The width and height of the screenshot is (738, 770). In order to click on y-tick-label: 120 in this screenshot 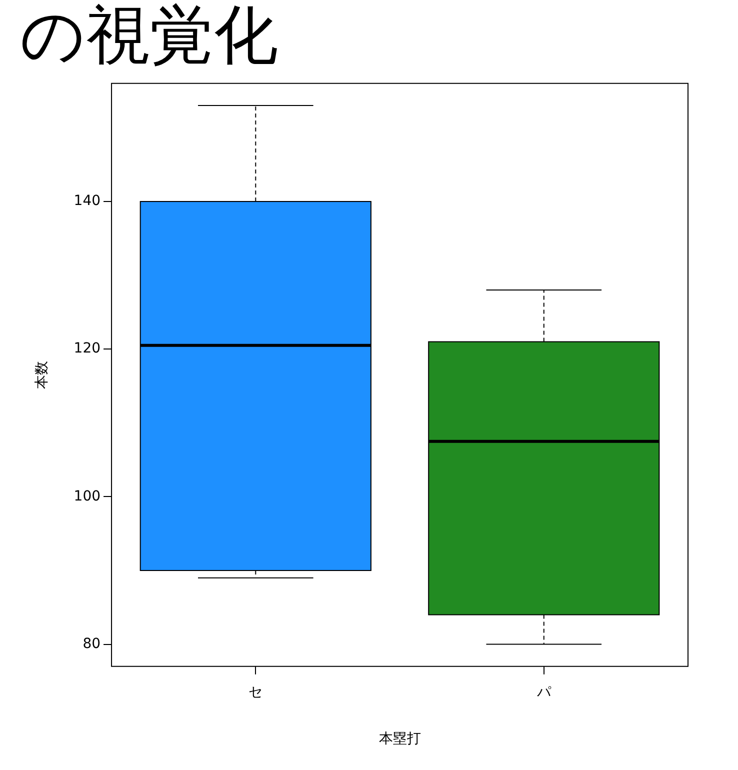, I will do `click(87, 348)`.